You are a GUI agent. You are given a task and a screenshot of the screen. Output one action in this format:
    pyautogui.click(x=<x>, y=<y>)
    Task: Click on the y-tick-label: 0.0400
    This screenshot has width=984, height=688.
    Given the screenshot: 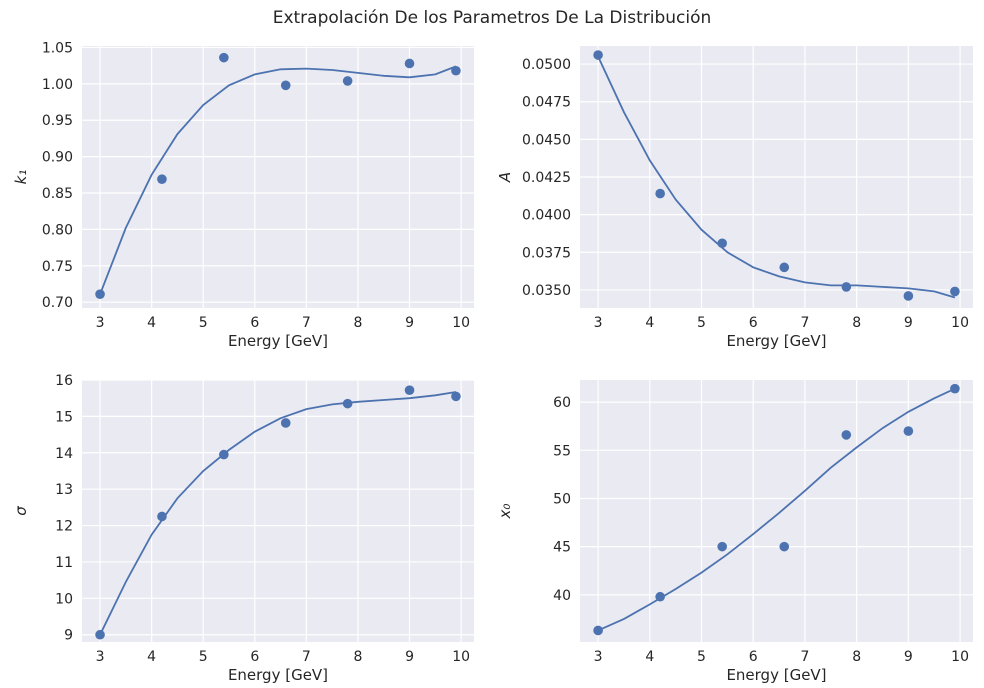 What is the action you would take?
    pyautogui.click(x=546, y=216)
    